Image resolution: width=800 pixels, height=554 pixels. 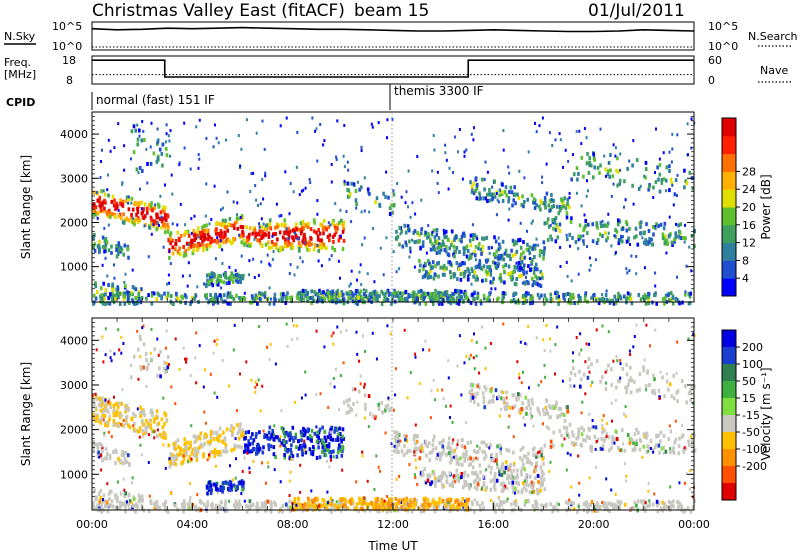 What do you see at coordinates (774, 70) in the screenshot?
I see `nave-label: Nave` at bounding box center [774, 70].